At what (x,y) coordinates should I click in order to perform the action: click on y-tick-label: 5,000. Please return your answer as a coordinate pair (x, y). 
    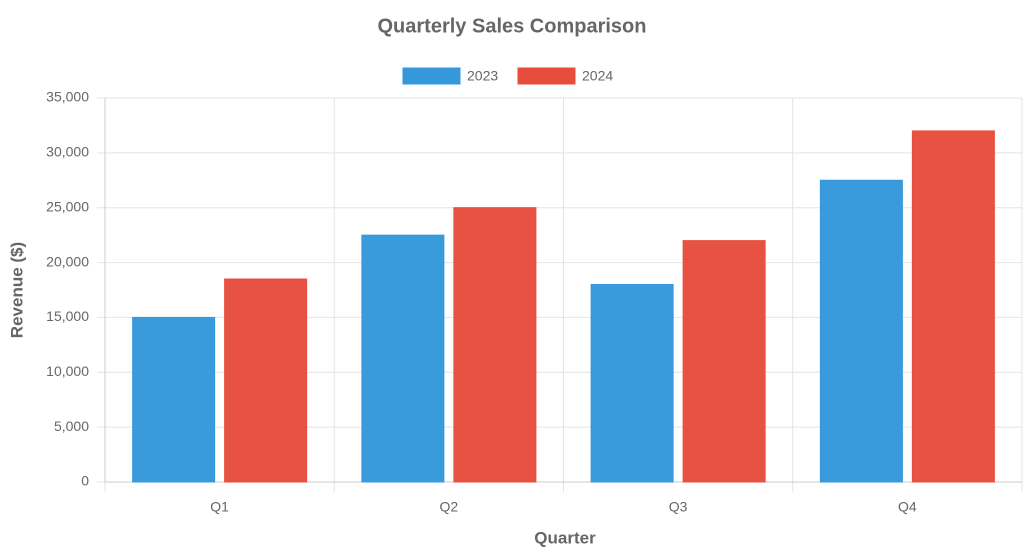
    Looking at the image, I should click on (71, 426).